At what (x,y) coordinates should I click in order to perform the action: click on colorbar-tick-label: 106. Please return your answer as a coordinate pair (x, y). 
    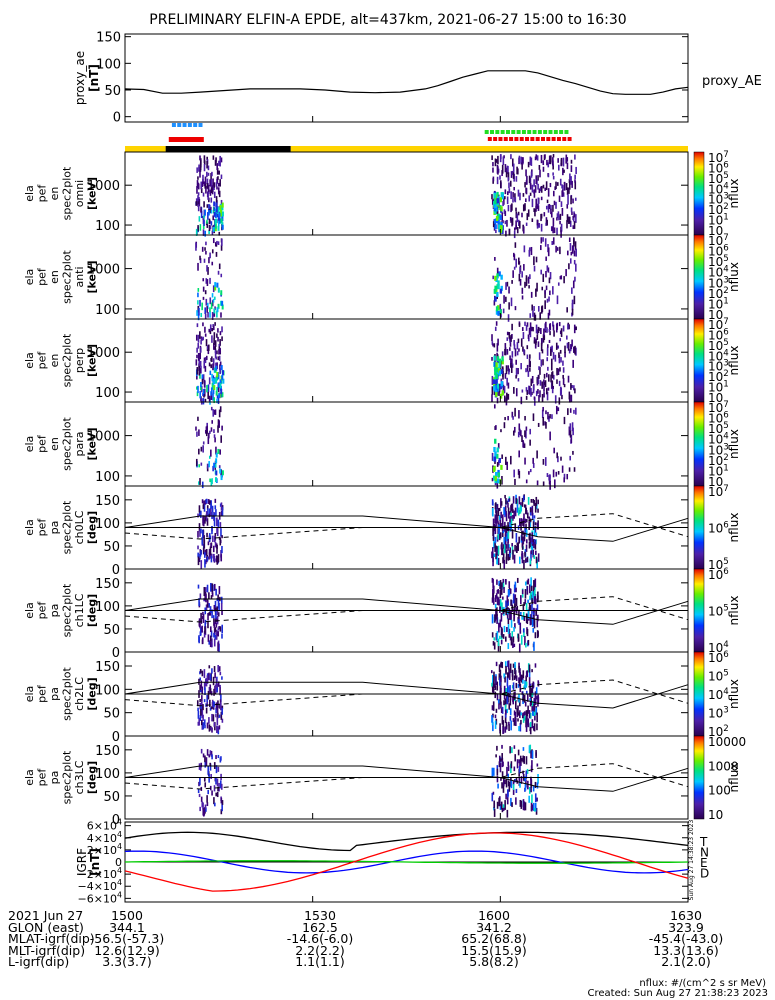
    Looking at the image, I should click on (718, 528).